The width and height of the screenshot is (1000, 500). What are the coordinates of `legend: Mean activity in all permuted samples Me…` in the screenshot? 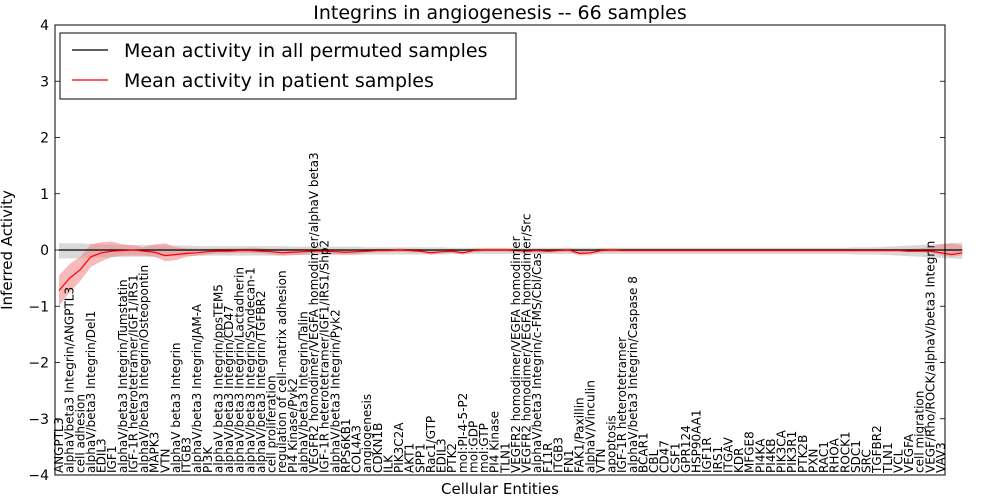 It's located at (288, 66).